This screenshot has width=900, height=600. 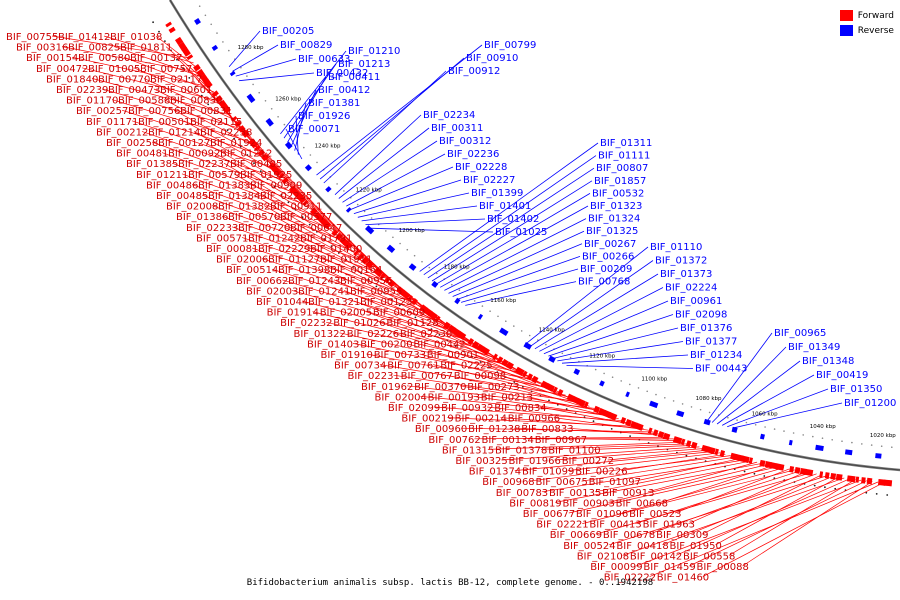 I want to click on forward-gene-label: BIF_01910, so click(x=347, y=355).